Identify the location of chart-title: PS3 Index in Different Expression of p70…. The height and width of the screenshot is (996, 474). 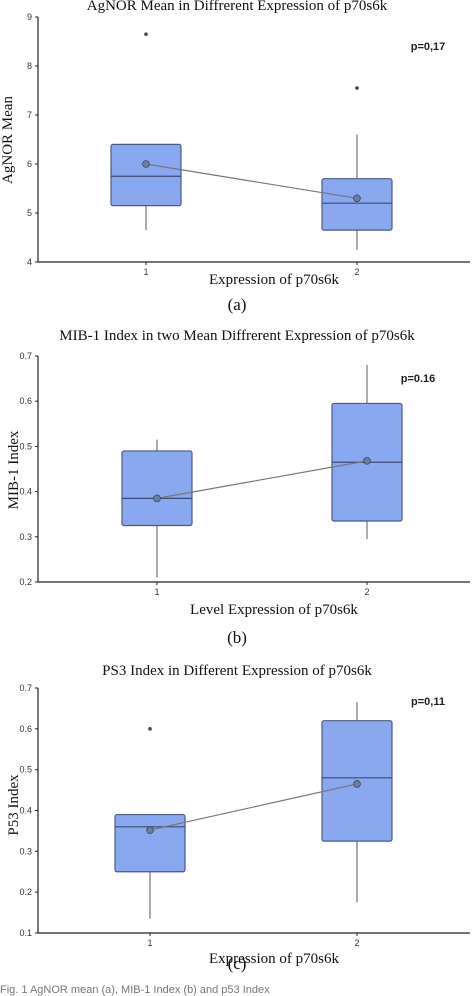
(237, 671).